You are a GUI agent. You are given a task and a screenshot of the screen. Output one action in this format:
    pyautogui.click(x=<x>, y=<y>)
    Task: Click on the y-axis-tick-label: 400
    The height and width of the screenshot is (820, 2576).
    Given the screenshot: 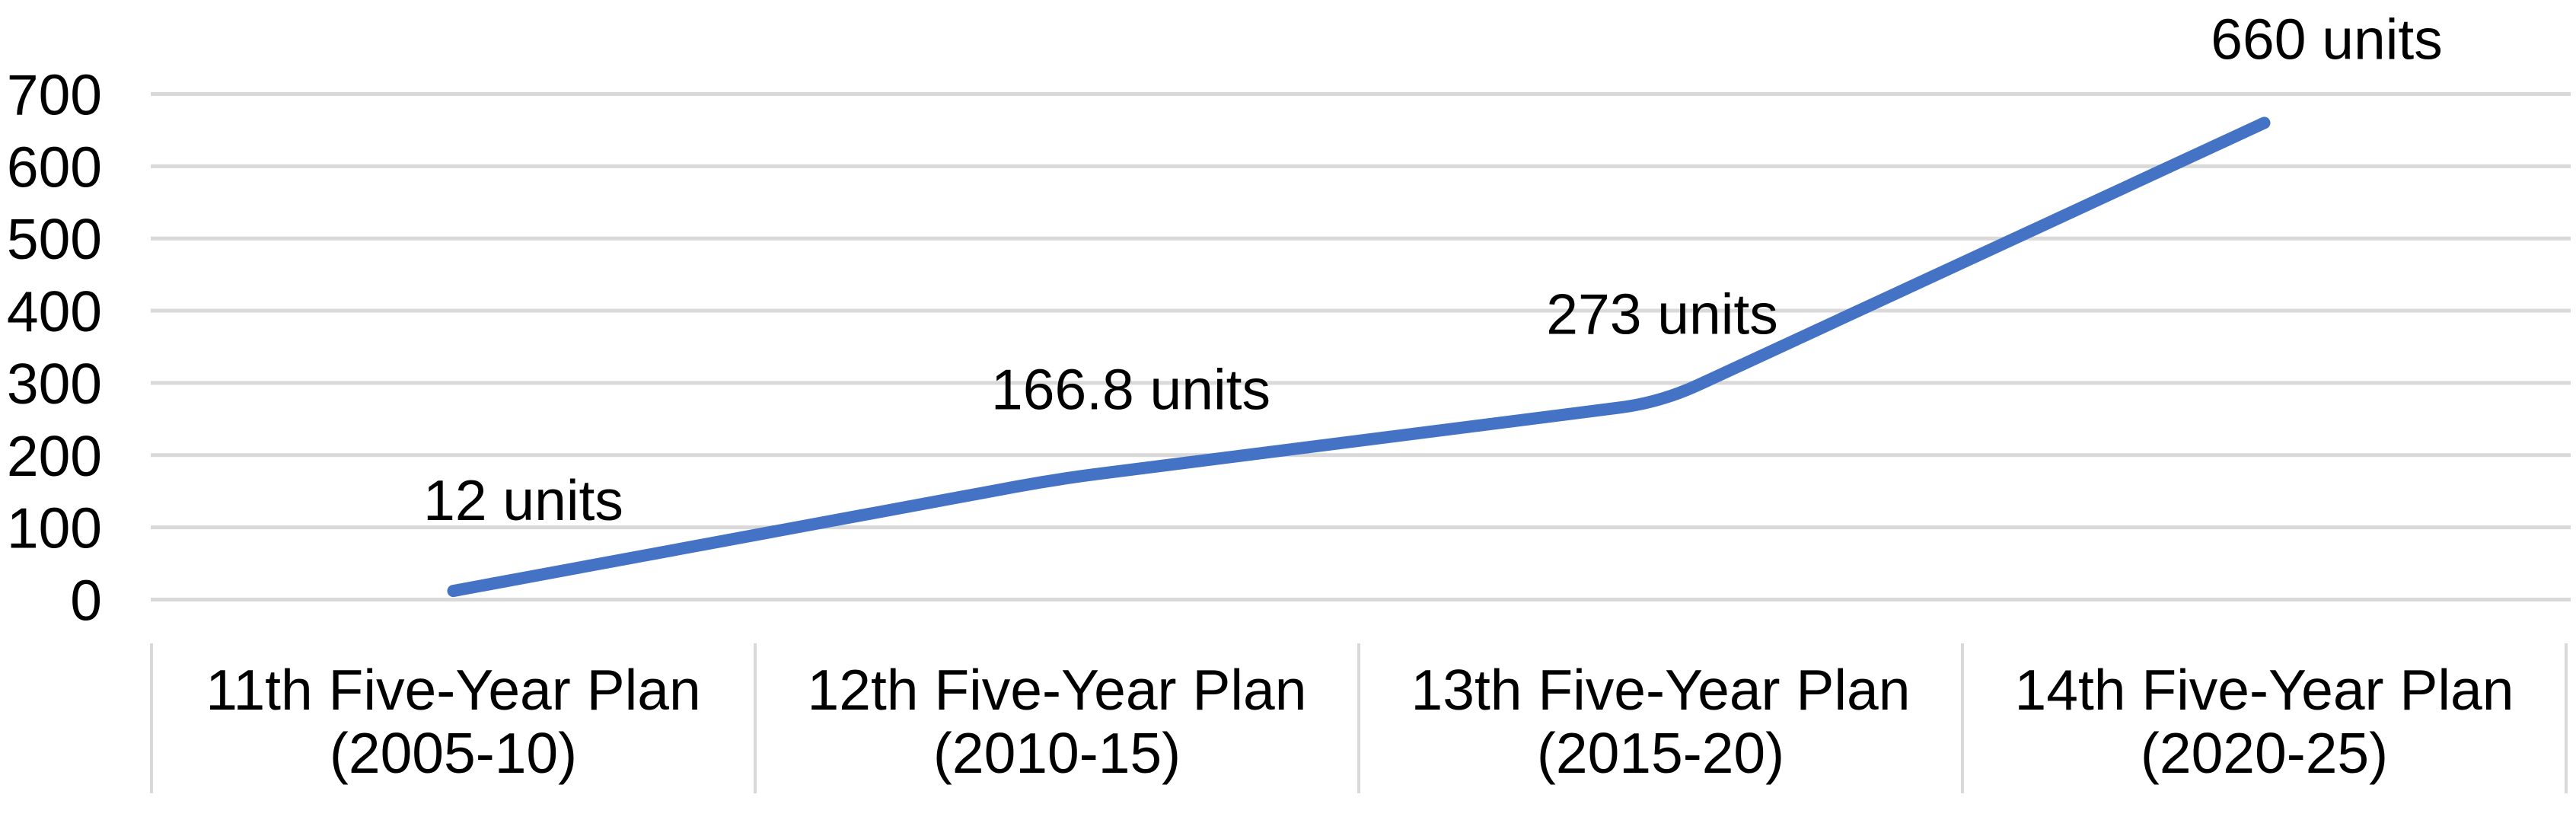 What is the action you would take?
    pyautogui.click(x=54, y=311)
    